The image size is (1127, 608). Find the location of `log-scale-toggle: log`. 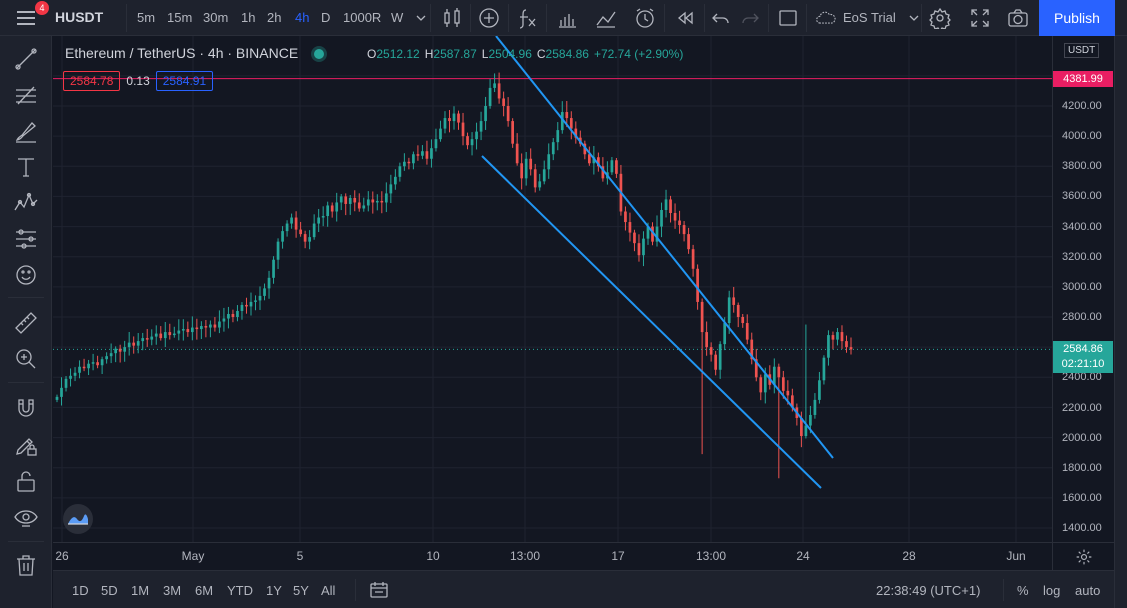

log-scale-toggle: log is located at coordinates (1052, 590).